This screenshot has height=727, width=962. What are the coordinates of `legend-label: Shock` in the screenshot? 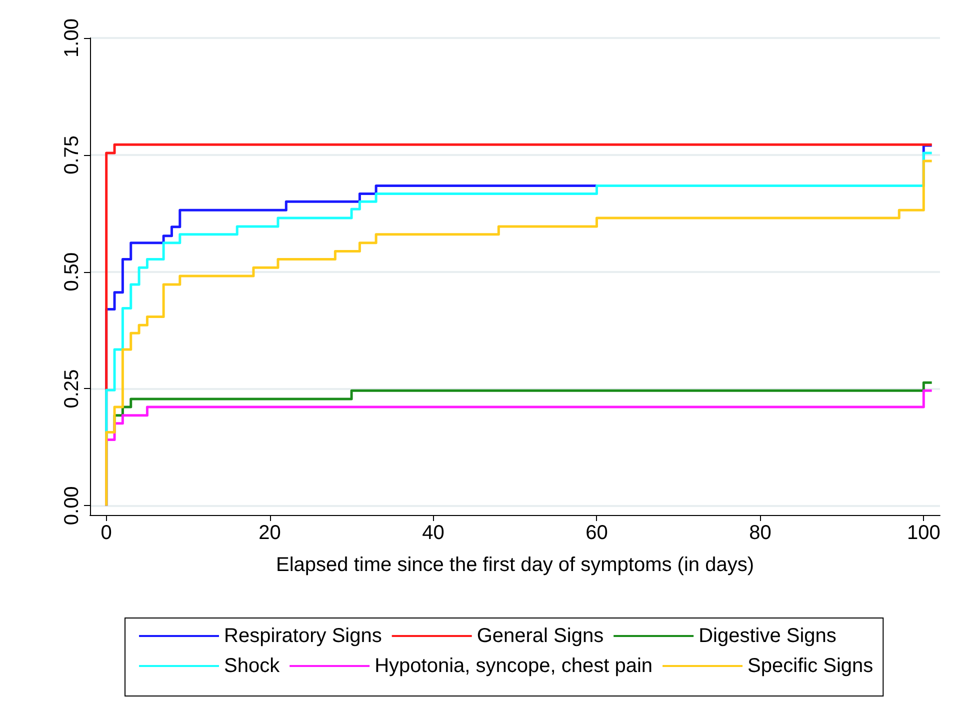 It's located at (252, 666).